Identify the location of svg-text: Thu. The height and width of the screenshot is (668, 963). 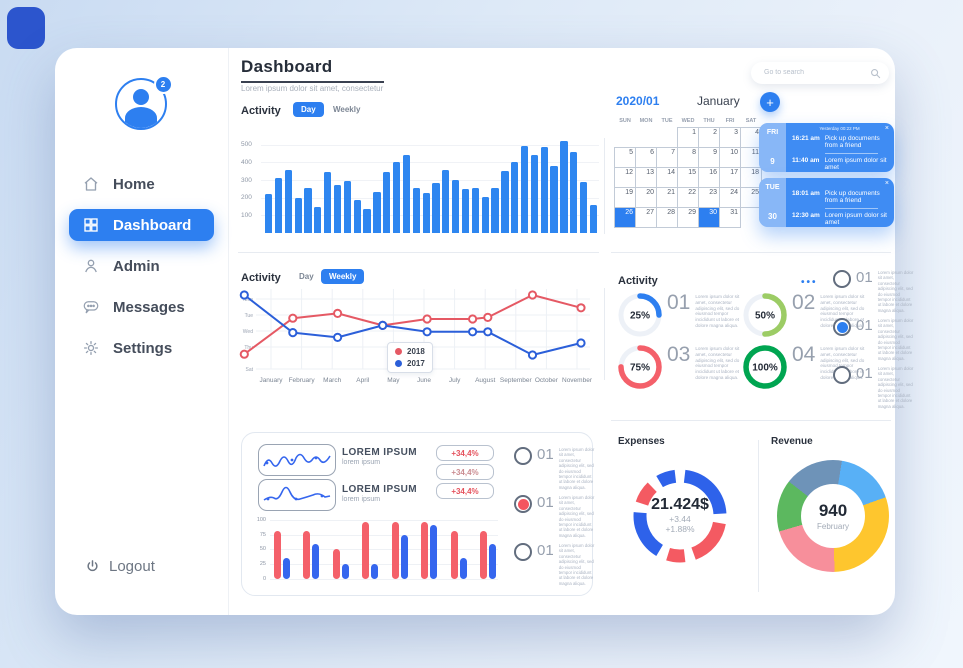
(248, 348).